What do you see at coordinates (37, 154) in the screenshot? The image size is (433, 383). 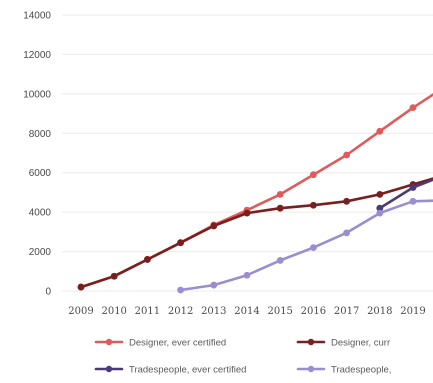 I see `y-axis: 0 2000 4000 6000 8000 10000 12000 14000` at bounding box center [37, 154].